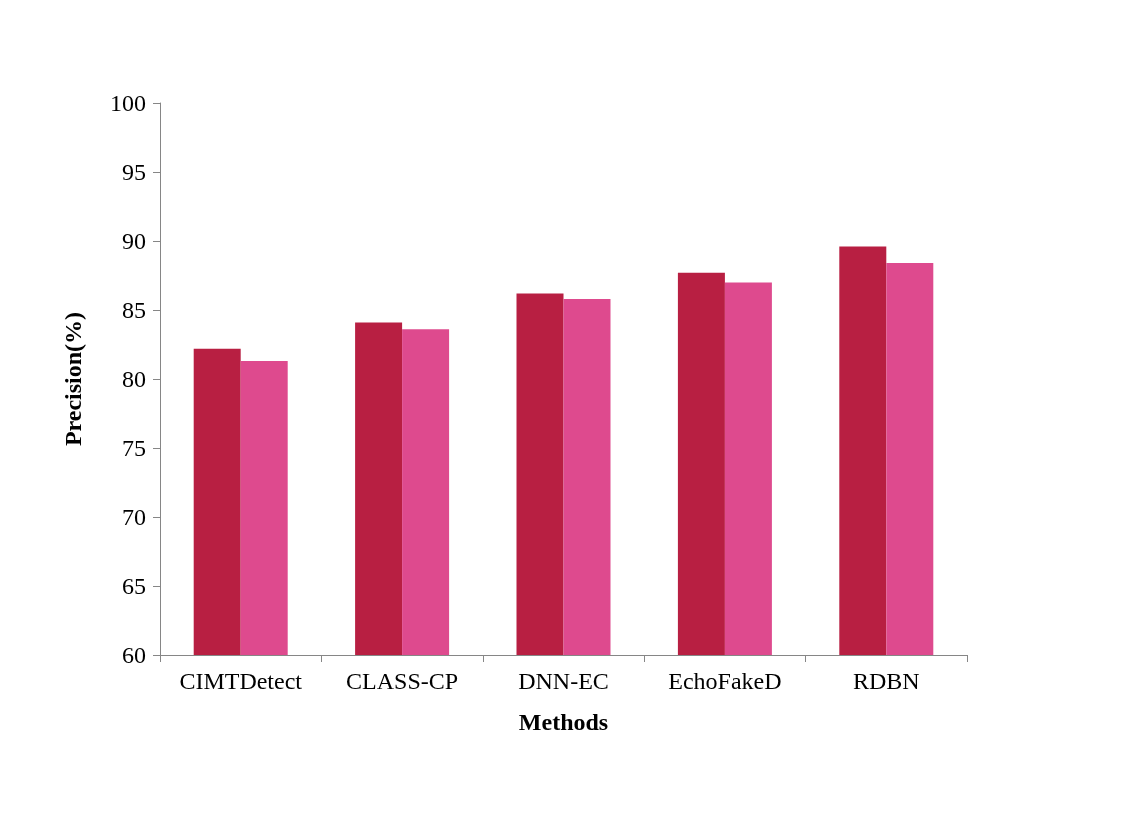 This screenshot has width=1133, height=828. What do you see at coordinates (402, 681) in the screenshot?
I see `x-tick-label: CLASS-CP` at bounding box center [402, 681].